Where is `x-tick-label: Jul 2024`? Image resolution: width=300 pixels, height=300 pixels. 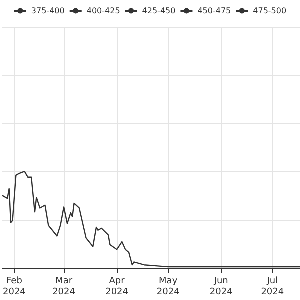
x-tick-label: Jul 2024 is located at coordinates (272, 287).